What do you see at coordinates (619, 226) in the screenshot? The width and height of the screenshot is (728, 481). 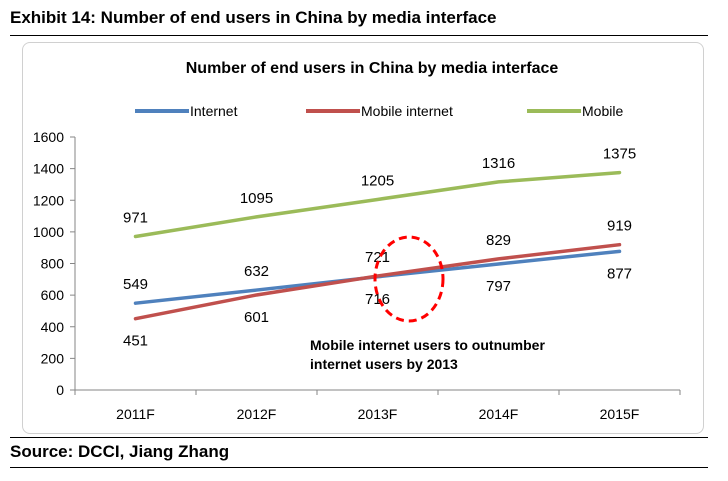 I see `data-label: 919` at bounding box center [619, 226].